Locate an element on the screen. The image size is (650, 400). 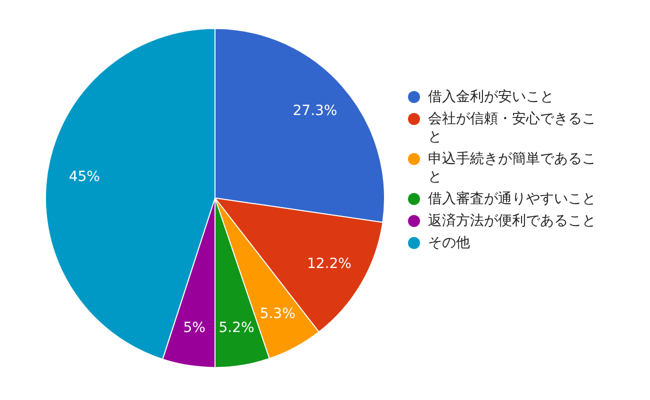
legend-label: 会社が信頼・安心できること is located at coordinates (512, 128).